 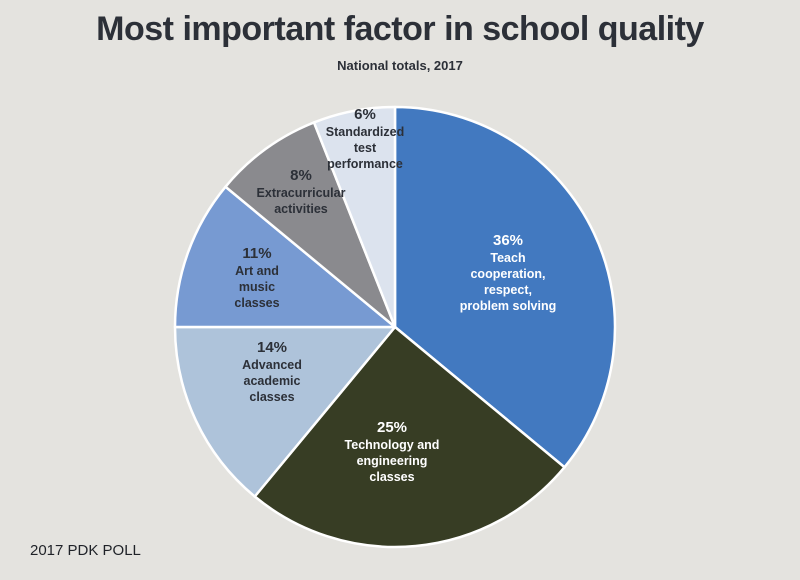 I want to click on slice-label-6: 6% Standardized test performance, so click(x=365, y=138).